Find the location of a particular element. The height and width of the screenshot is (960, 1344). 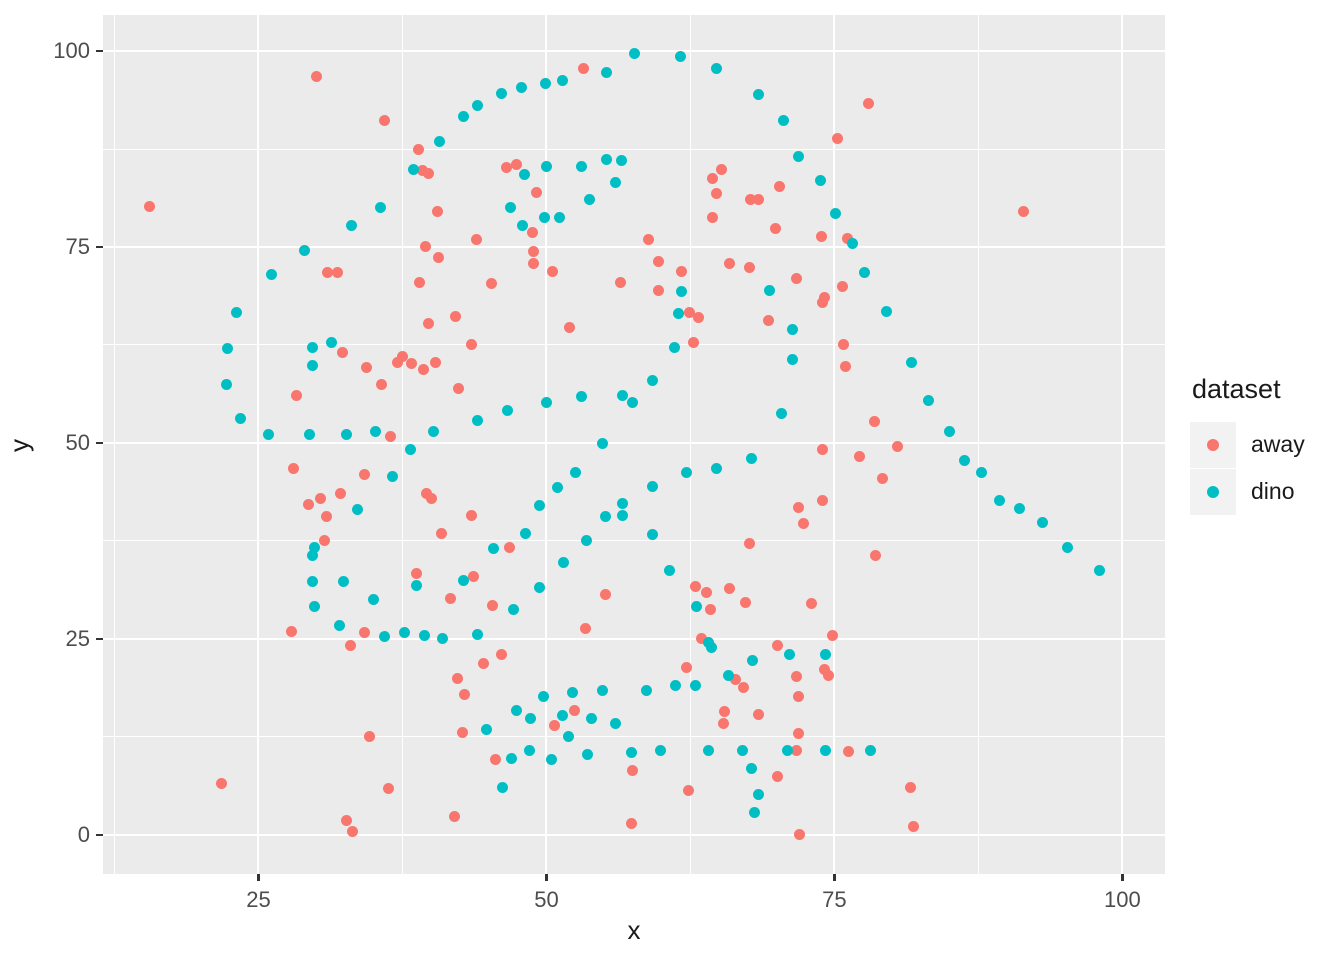

gridline-y-major is located at coordinates (634, 442).